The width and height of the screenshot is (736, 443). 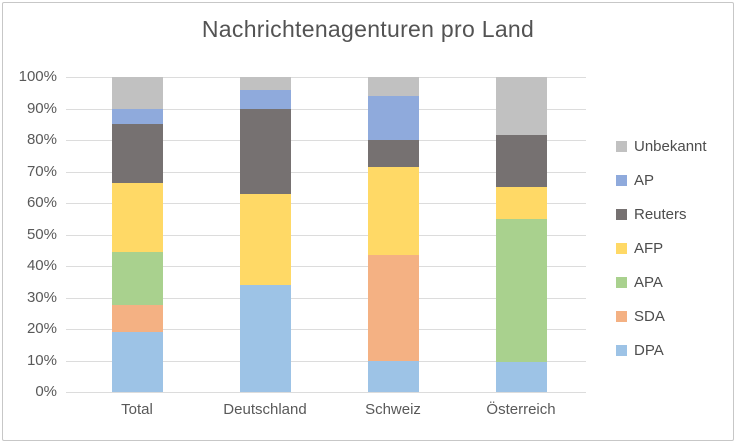 What do you see at coordinates (521, 290) in the screenshot?
I see `bar-segment-apa-österreich` at bounding box center [521, 290].